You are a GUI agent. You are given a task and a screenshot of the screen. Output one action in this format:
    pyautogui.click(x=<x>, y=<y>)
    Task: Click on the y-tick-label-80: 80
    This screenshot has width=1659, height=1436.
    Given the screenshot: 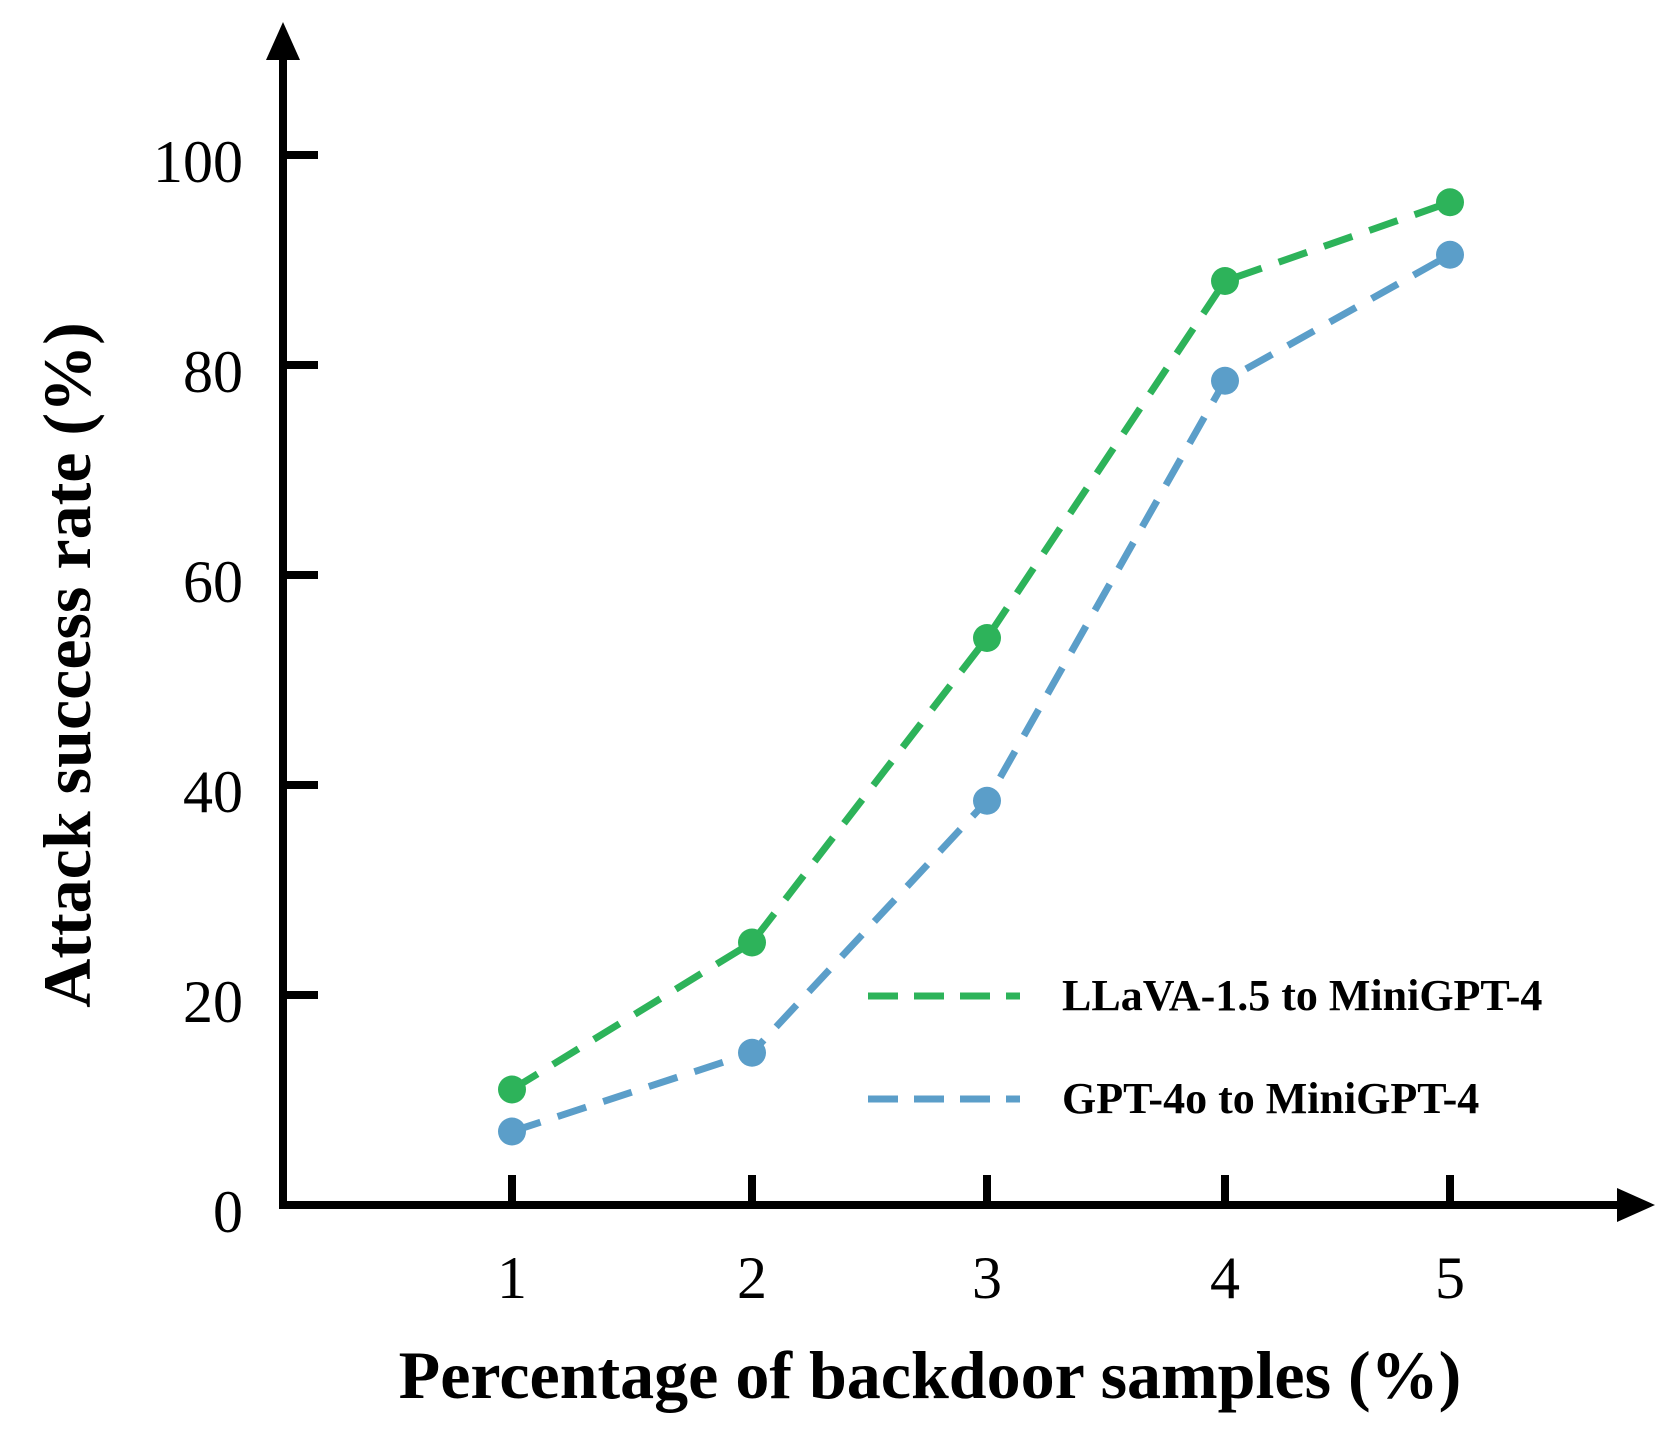 What is the action you would take?
    pyautogui.click(x=213, y=372)
    